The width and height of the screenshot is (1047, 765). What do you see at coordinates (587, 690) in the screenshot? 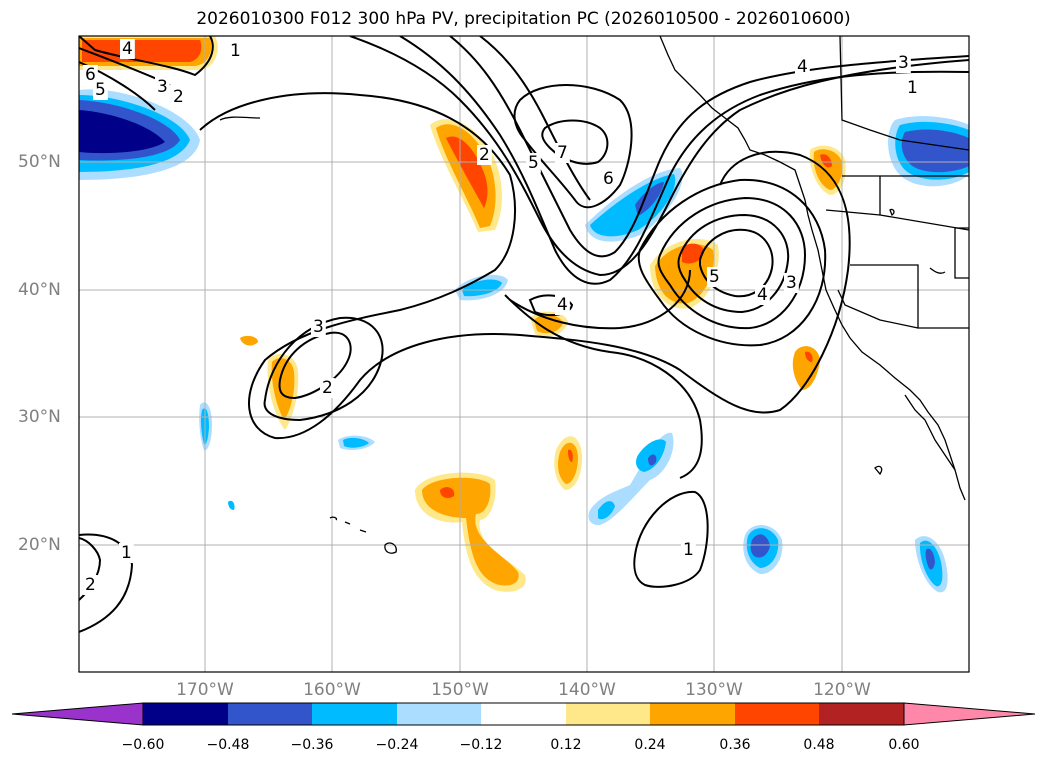
I see `lon-label-140w: 140°W` at bounding box center [587, 690].